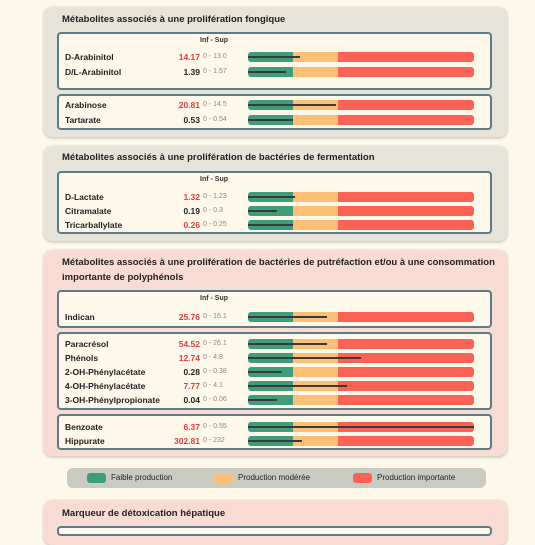  I want to click on metabolite-value: 302.81, so click(187, 441).